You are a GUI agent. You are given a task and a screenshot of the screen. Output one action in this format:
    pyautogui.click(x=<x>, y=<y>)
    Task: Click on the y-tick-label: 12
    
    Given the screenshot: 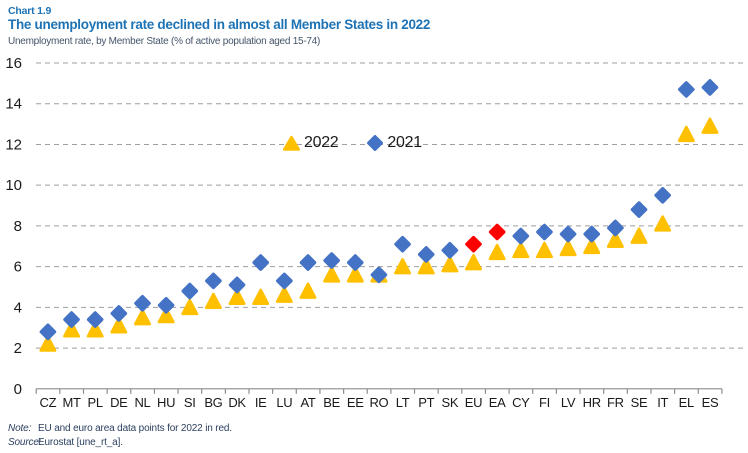 What is the action you would take?
    pyautogui.click(x=13, y=144)
    